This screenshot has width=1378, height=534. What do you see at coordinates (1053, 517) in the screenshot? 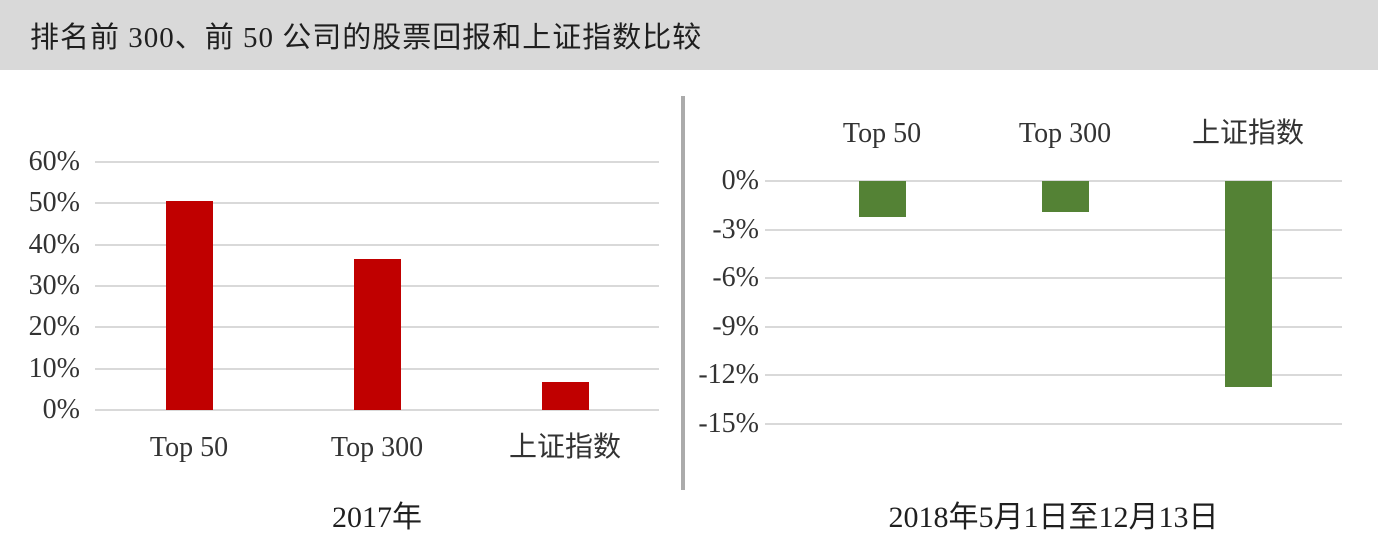
I see `x-axis-title-2018: 2018年5月1日至12月13日` at bounding box center [1053, 517].